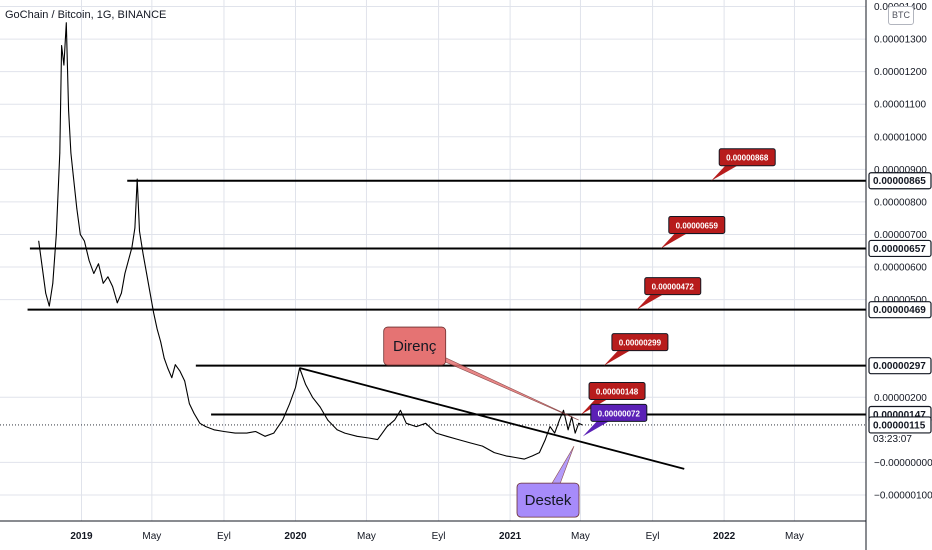 The height and width of the screenshot is (550, 932). I want to click on countdown-label: 03:23:07, so click(892, 439).